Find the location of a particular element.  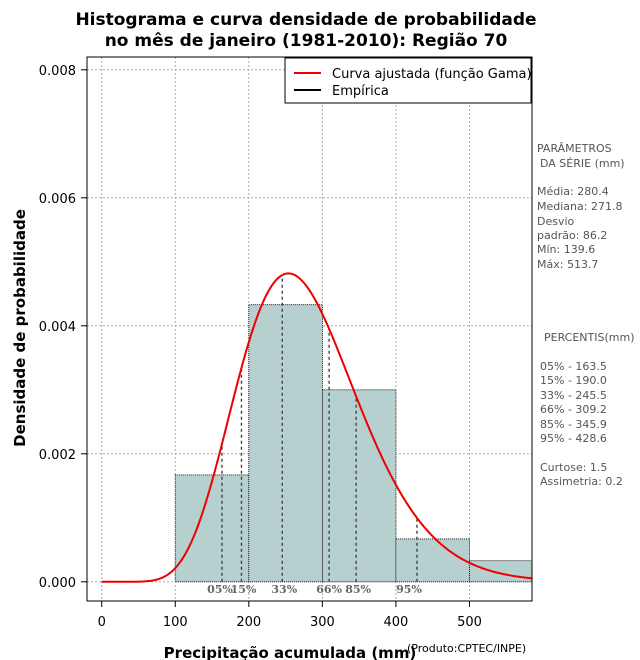

y-tick-label: 0.002 is located at coordinates (57, 455).